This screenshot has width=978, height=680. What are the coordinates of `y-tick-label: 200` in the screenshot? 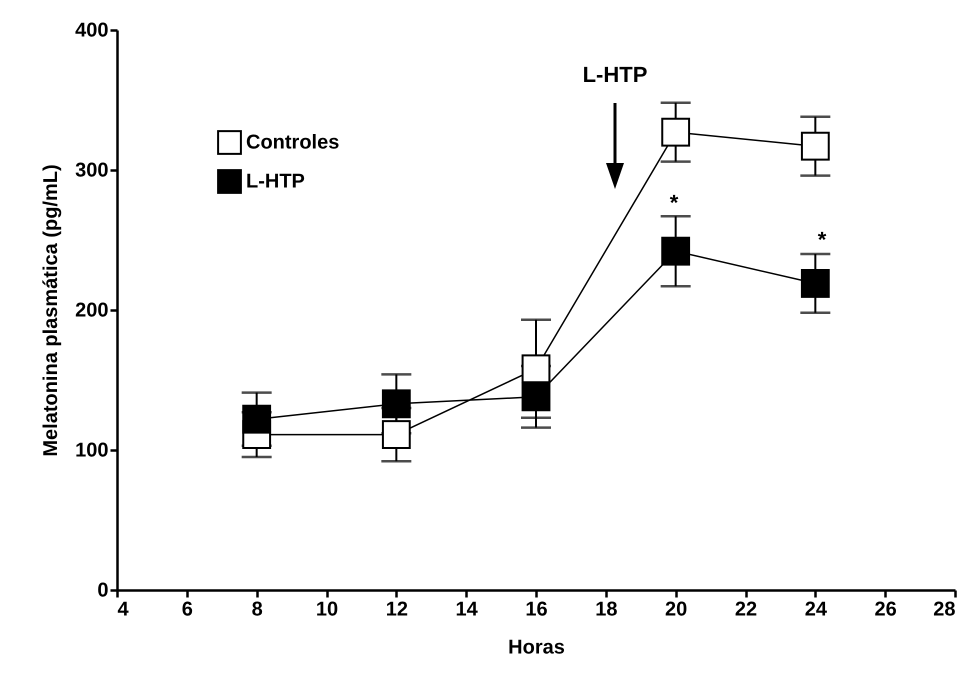 It's located at (91, 311).